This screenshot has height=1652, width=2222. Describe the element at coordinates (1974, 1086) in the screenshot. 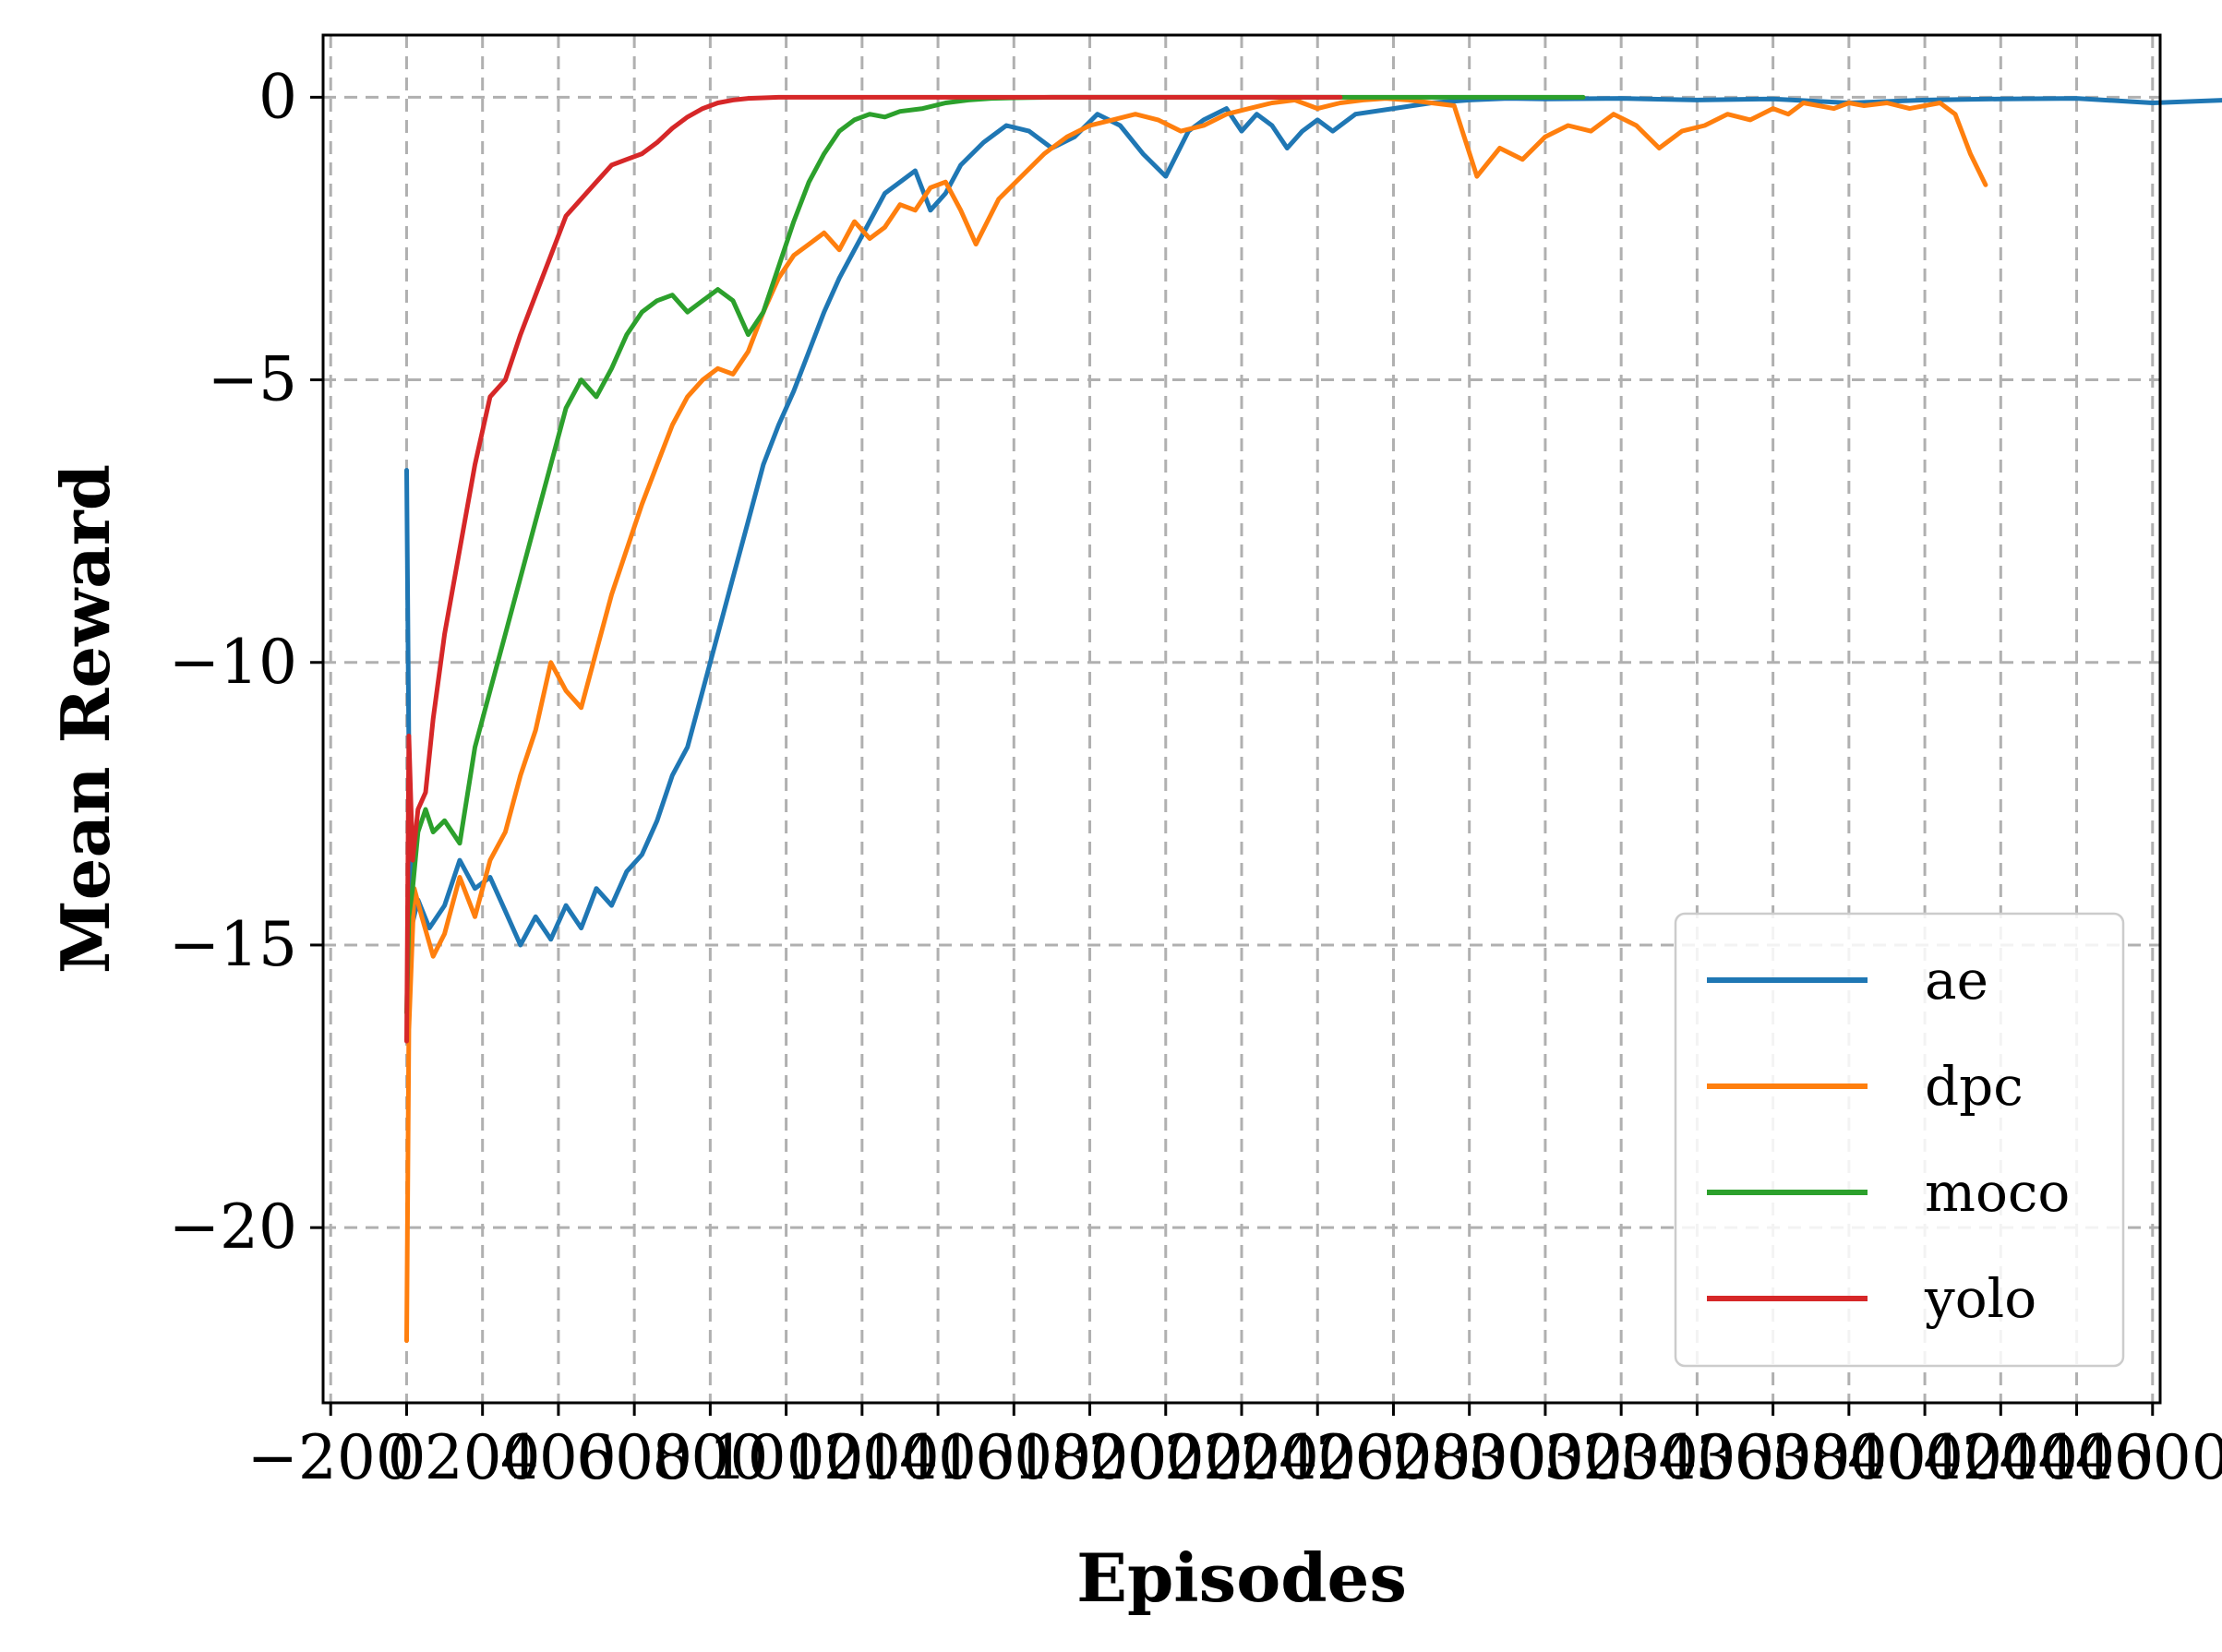

I see `legend-label-dpc: dpc` at that location.